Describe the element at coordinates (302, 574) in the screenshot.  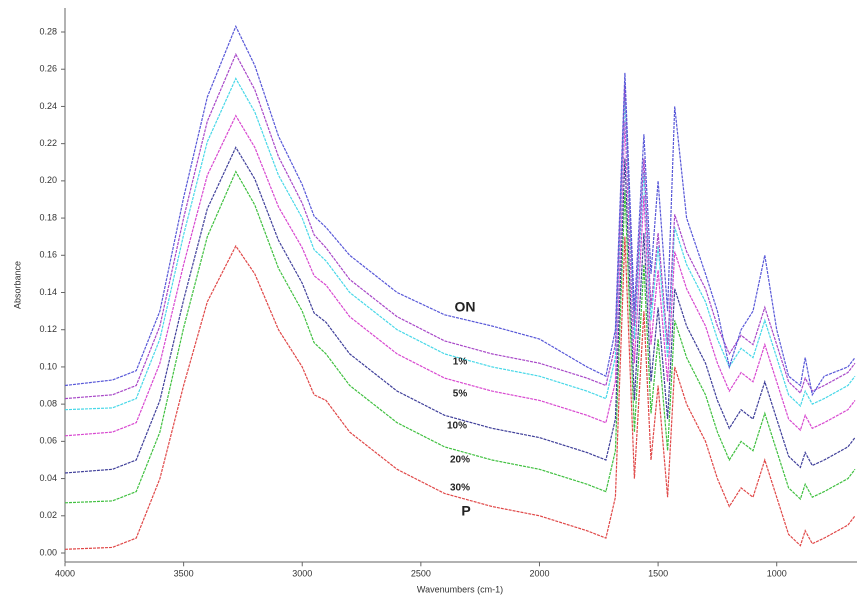
I see `x-tick-label: 3000` at that location.